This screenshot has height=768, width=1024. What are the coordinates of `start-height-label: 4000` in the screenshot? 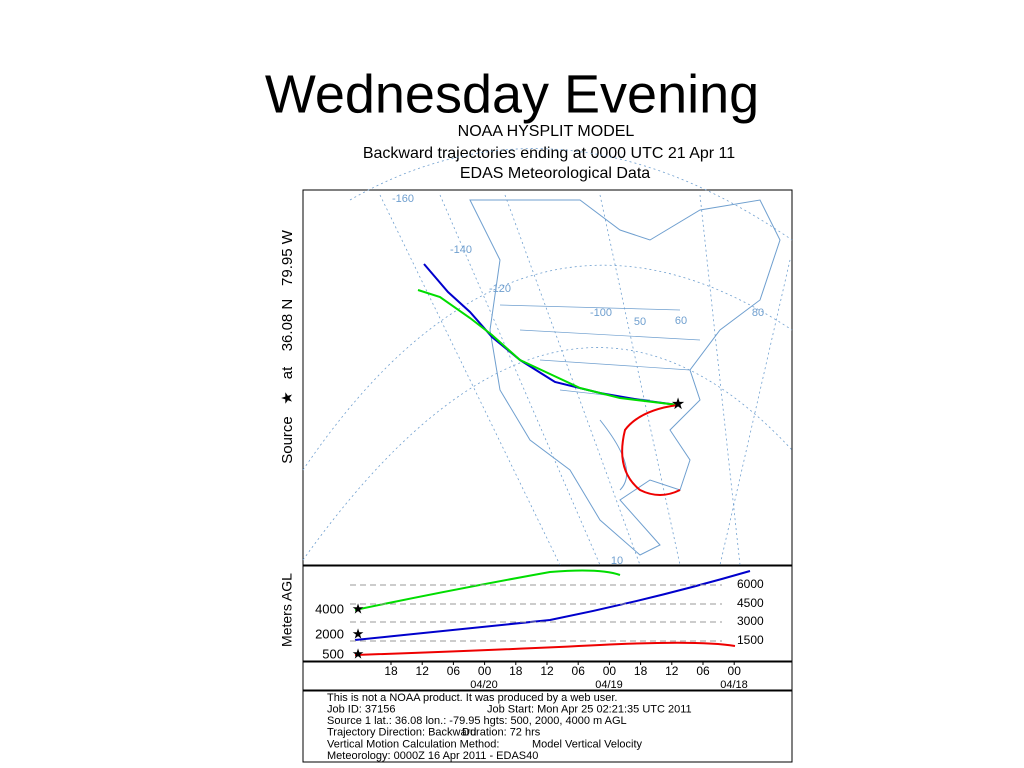 It's located at (329, 608).